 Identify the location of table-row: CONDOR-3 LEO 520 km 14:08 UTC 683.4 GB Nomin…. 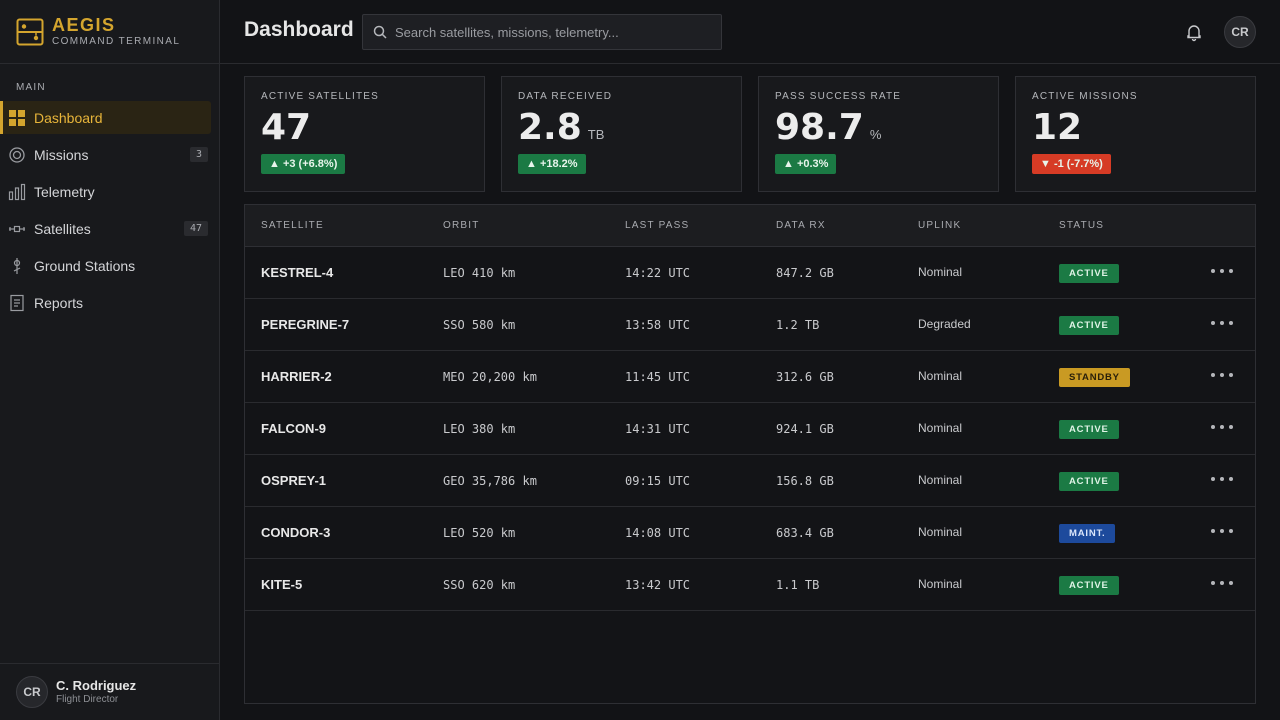
(750, 533).